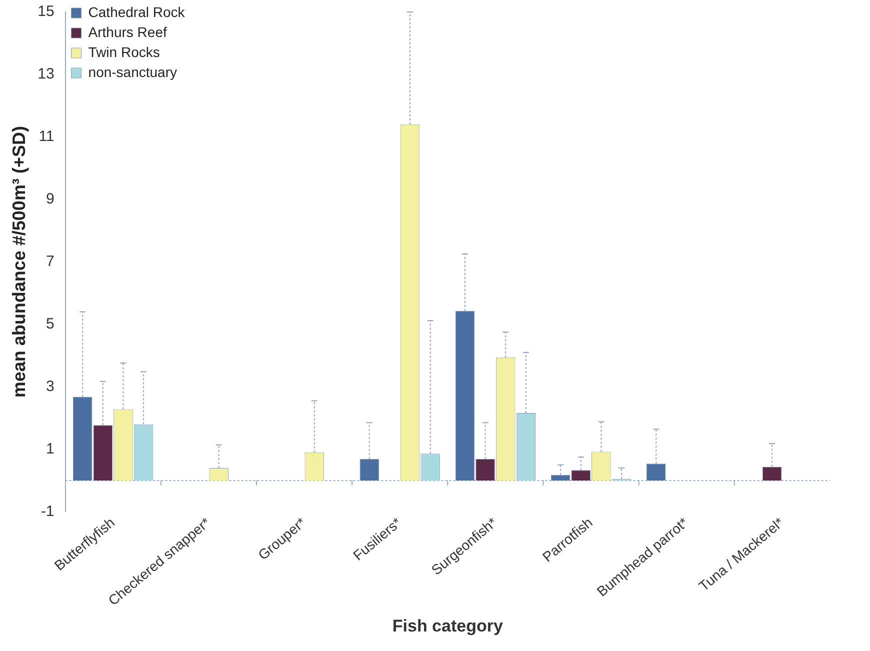 This screenshot has height=651, width=870. I want to click on legend-label: Twin Rocks, so click(124, 52).